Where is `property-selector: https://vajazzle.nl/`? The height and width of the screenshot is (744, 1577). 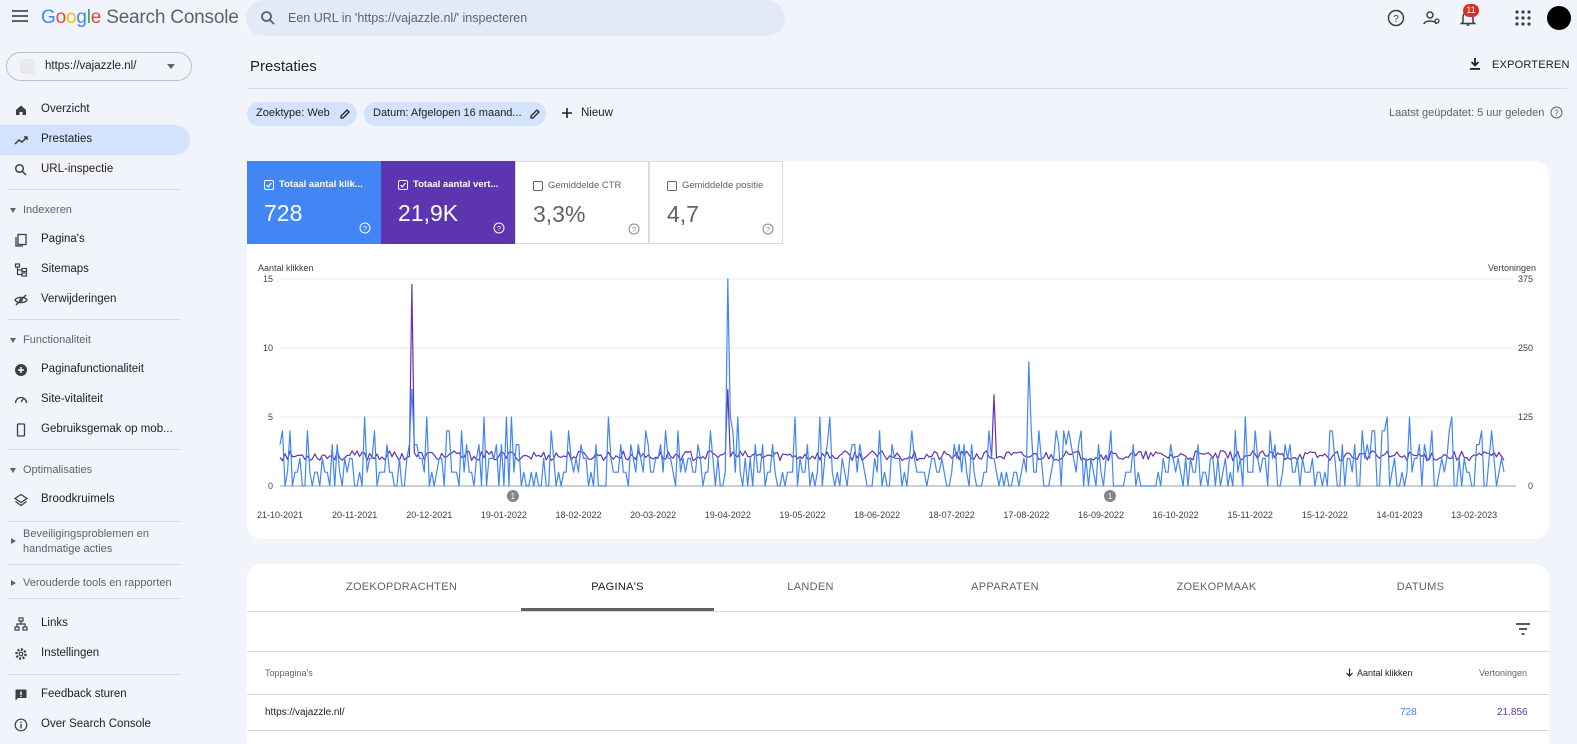
property-selector: https://vajazzle.nl/ is located at coordinates (99, 66).